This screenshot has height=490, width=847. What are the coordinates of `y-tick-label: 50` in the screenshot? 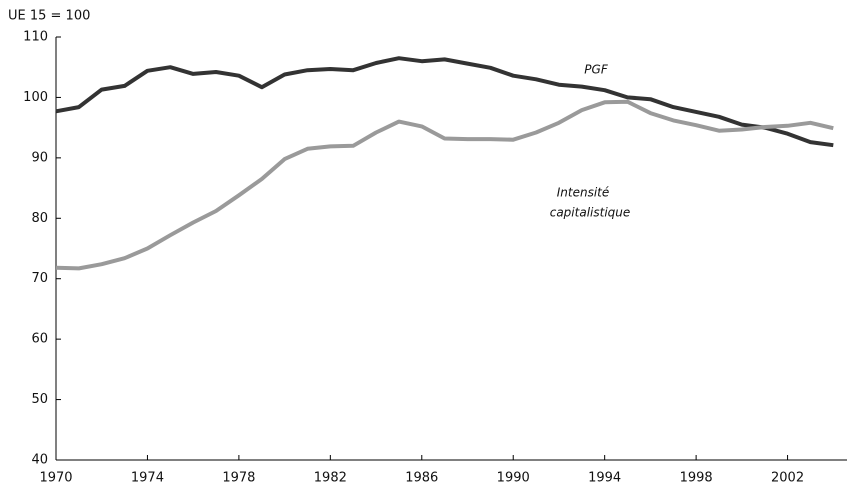 It's located at (39, 399).